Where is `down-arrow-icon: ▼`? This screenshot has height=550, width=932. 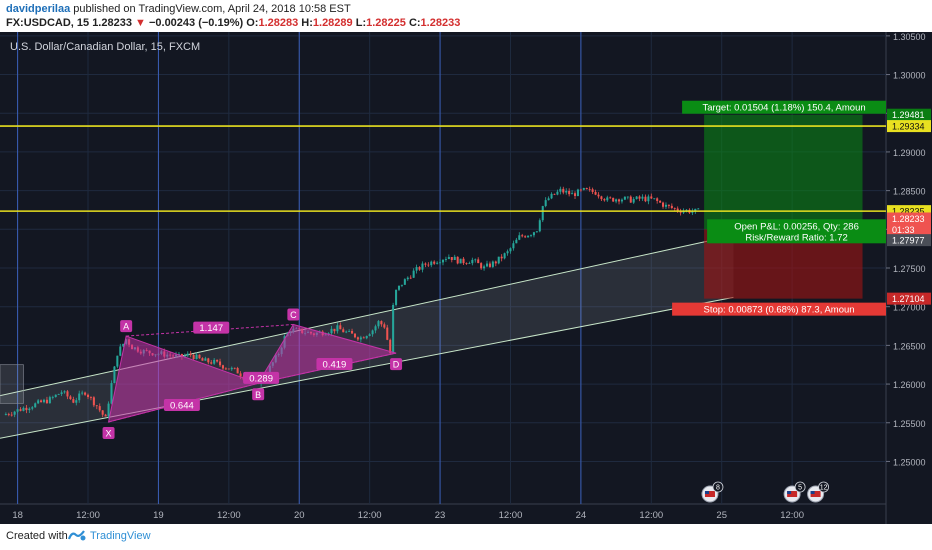
down-arrow-icon: ▼ is located at coordinates (140, 23).